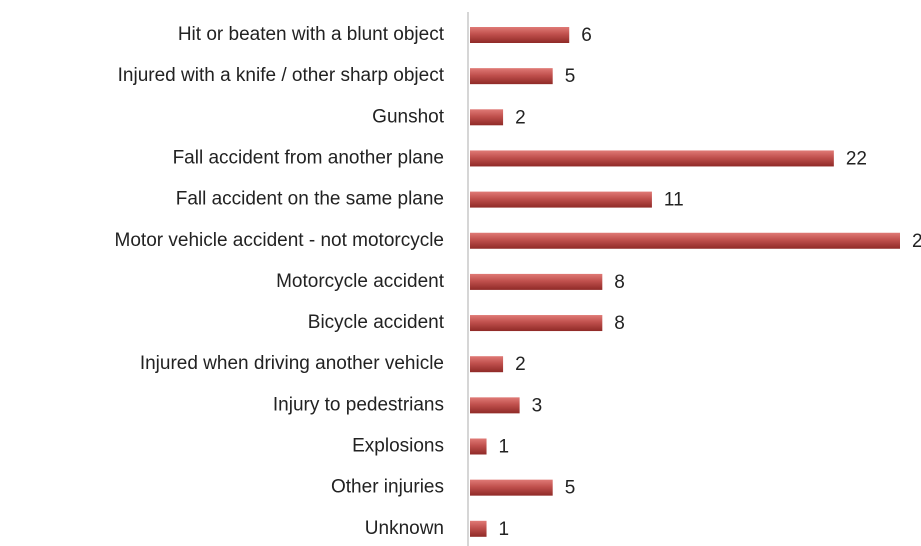 Image resolution: width=921 pixels, height=546 pixels. What do you see at coordinates (358, 404) in the screenshot?
I see `category-label: Injury to pedestrians` at bounding box center [358, 404].